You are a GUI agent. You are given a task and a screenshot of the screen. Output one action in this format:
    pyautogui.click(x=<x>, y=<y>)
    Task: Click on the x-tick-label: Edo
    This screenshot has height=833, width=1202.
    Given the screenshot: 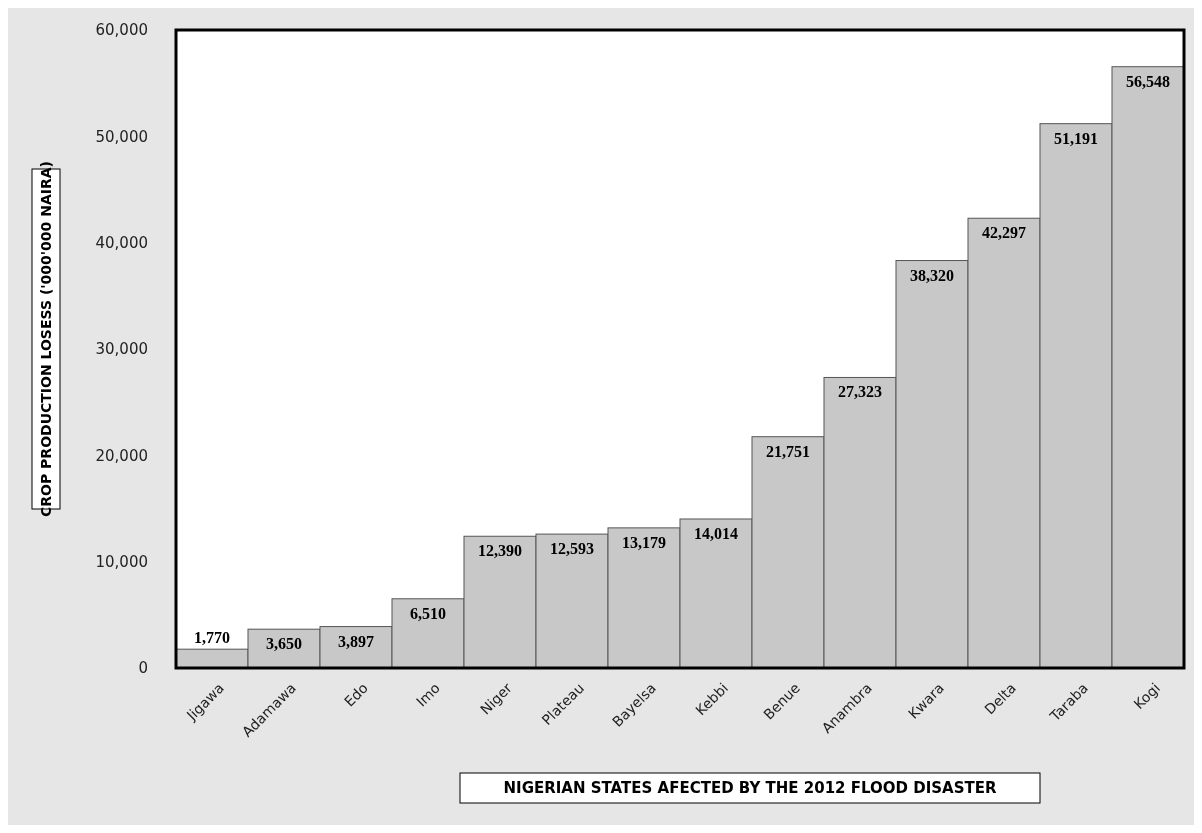 What is the action you would take?
    pyautogui.click(x=356, y=694)
    